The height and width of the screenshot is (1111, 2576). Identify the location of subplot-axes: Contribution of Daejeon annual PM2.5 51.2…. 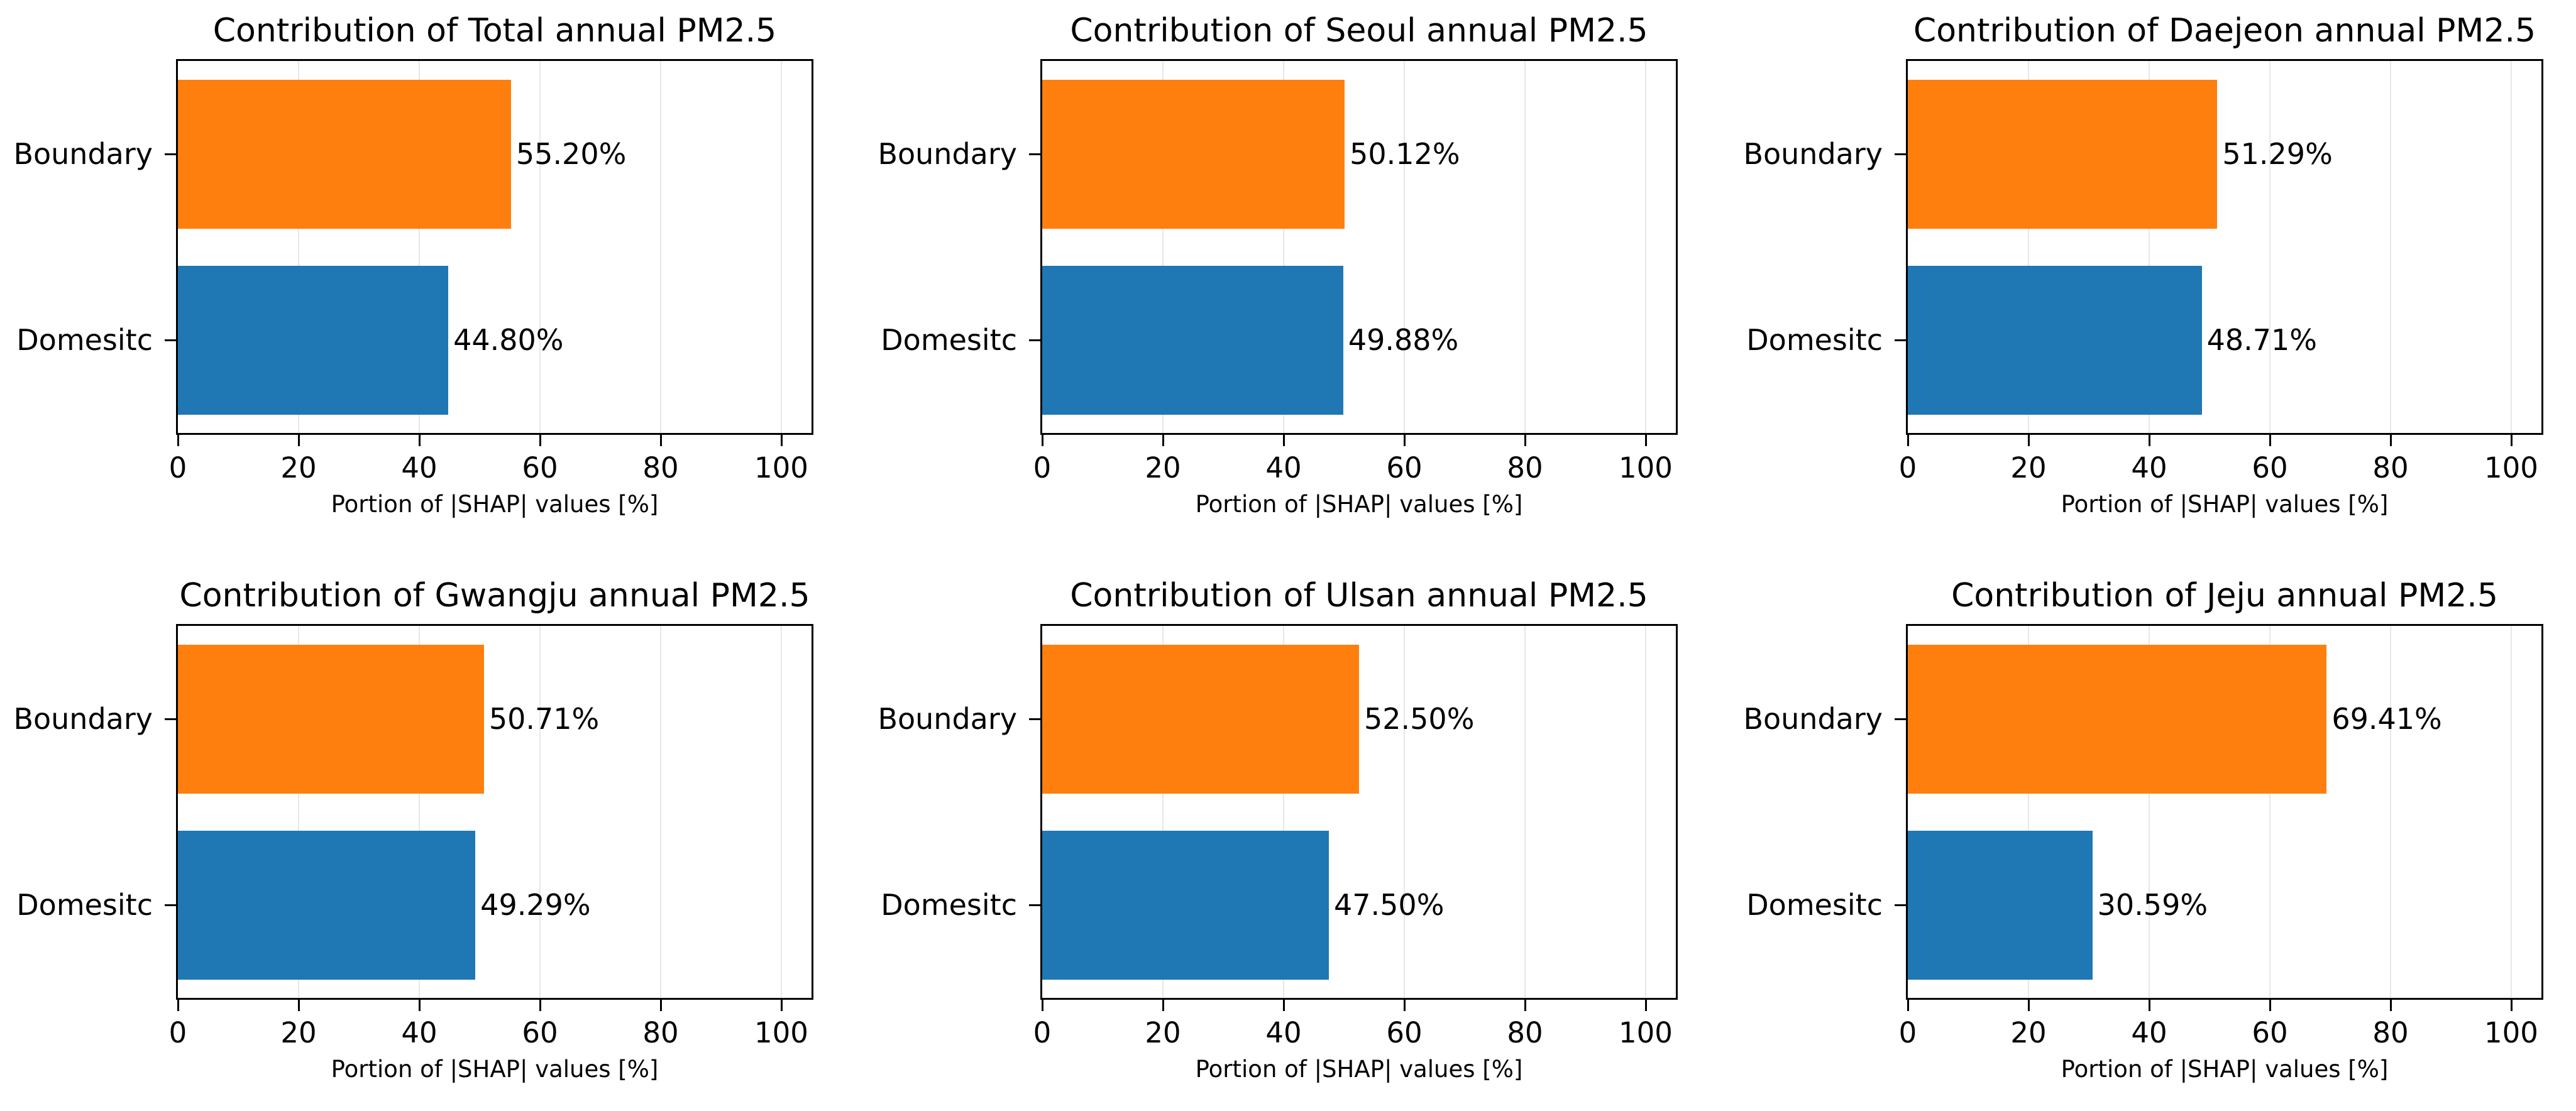
(2143, 265).